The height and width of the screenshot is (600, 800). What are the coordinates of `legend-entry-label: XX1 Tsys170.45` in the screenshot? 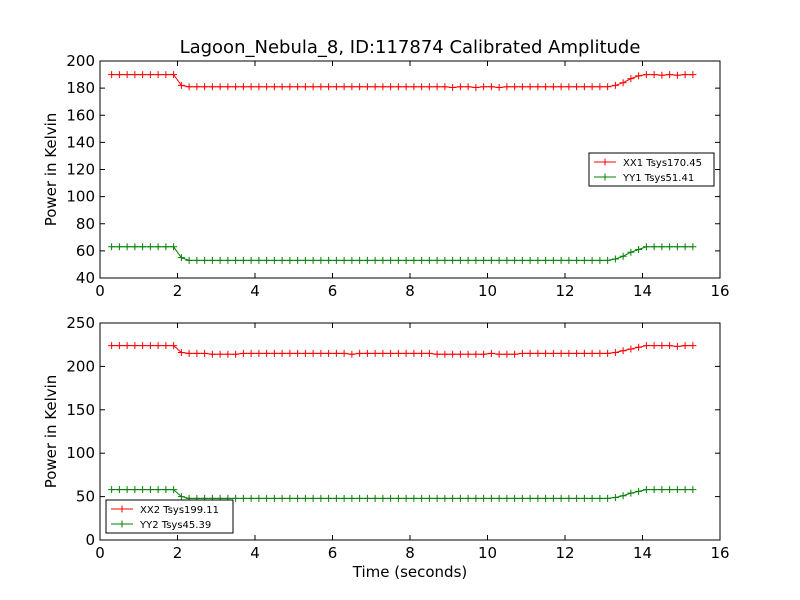 It's located at (662, 163).